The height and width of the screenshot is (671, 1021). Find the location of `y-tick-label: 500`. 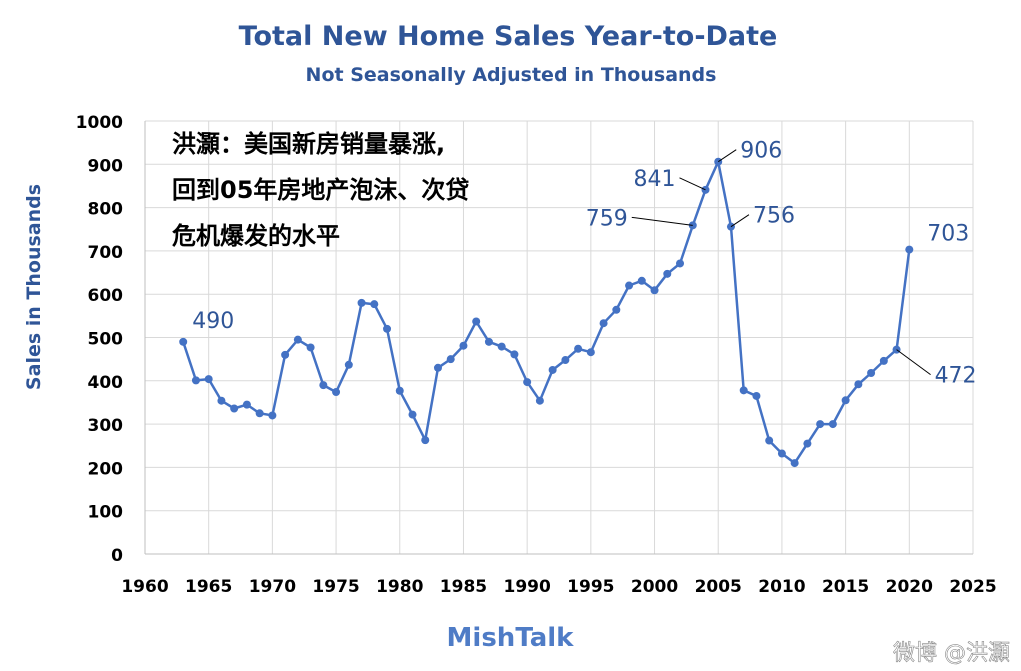

y-tick-label: 500 is located at coordinates (106, 340).